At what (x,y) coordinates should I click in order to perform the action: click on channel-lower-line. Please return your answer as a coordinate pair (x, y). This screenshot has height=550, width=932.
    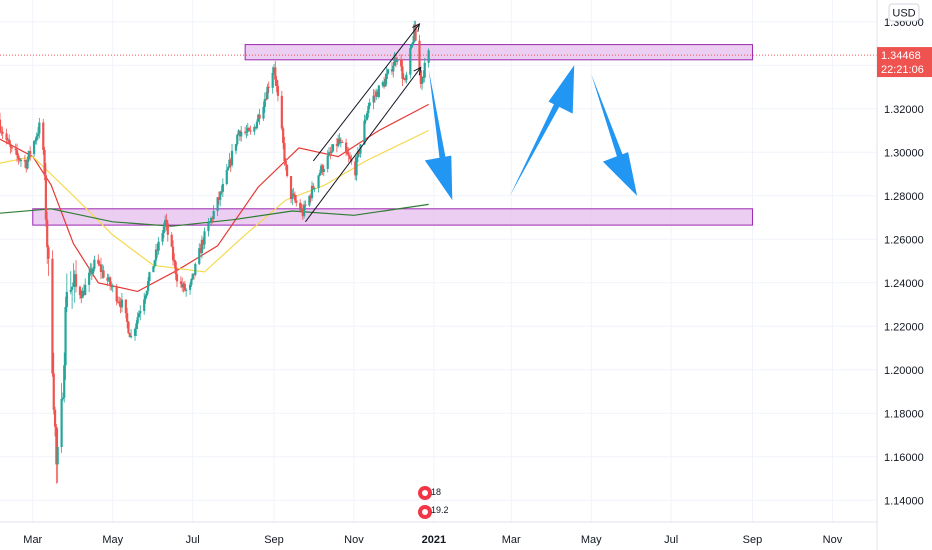
    Looking at the image, I should click on (363, 145).